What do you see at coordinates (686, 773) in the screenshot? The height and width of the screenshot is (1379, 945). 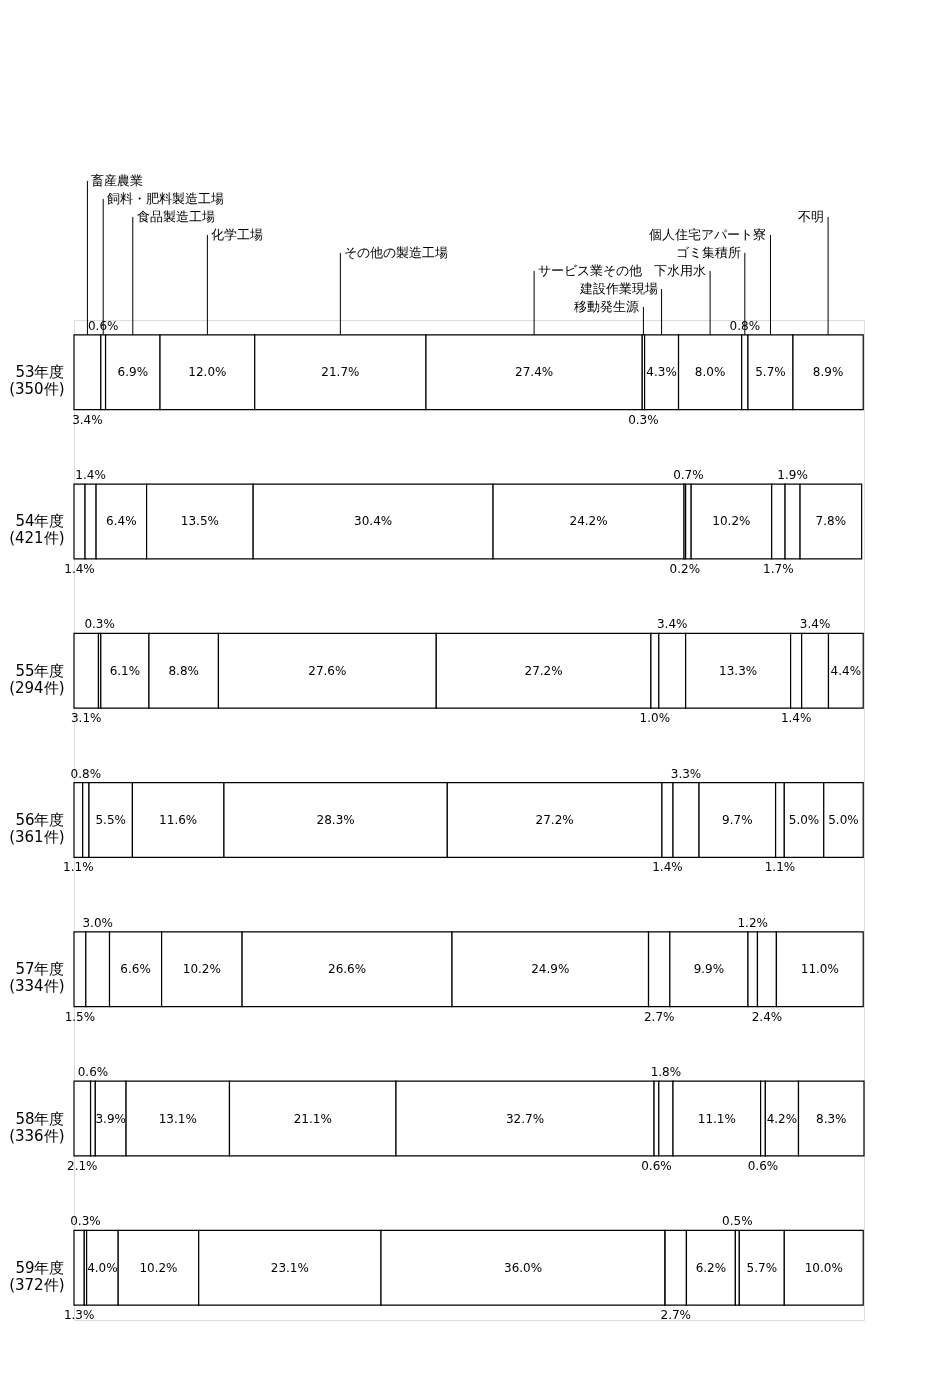 I see `data-label: 3.3%` at bounding box center [686, 773].